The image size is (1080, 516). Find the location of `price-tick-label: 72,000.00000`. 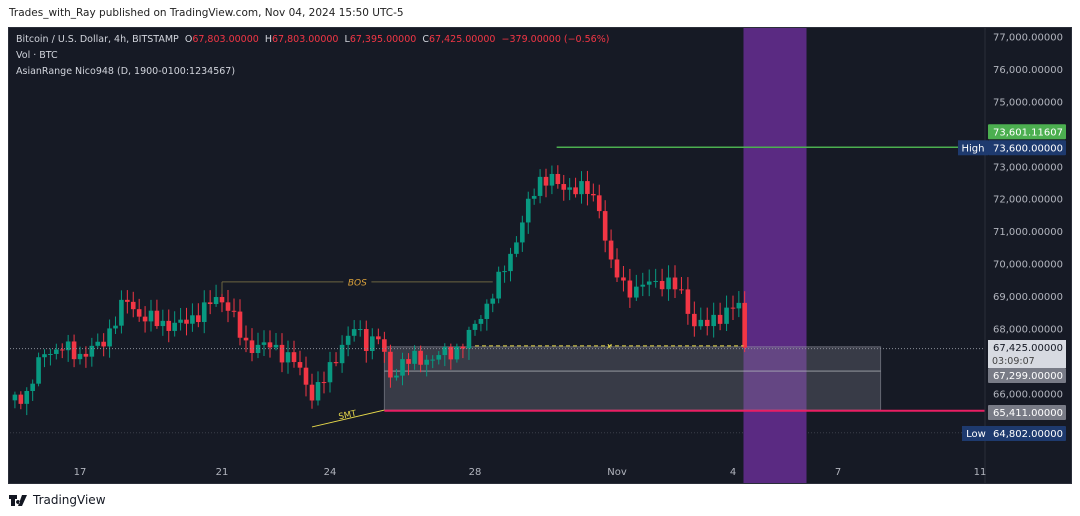

price-tick-label: 72,000.00000 is located at coordinates (1028, 200).